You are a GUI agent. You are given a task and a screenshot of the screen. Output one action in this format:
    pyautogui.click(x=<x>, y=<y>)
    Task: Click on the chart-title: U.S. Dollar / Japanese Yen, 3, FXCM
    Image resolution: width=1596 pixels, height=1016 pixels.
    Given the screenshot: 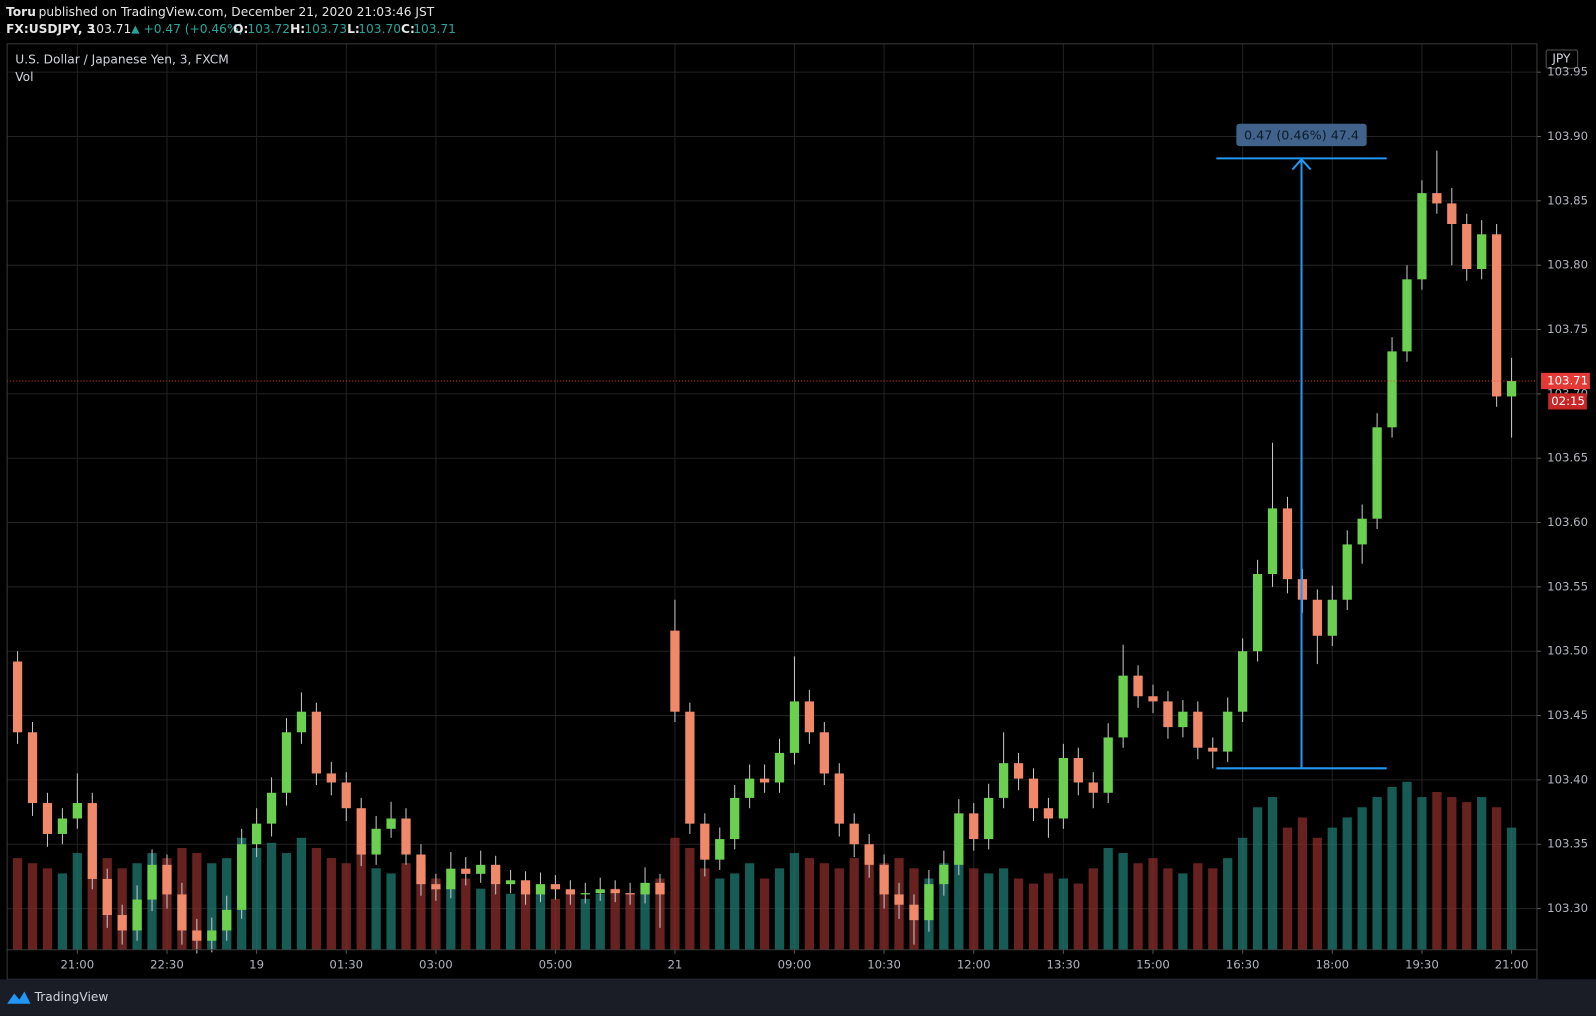 What is the action you would take?
    pyautogui.click(x=122, y=60)
    